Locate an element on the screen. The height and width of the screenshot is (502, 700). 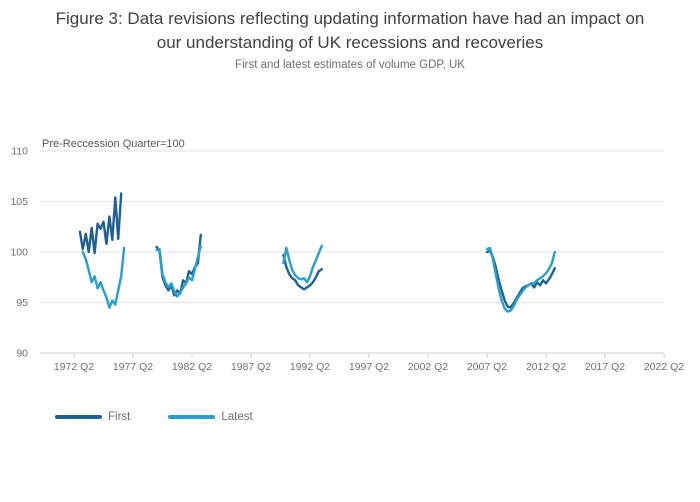
x-tick-label: 1977 Q2 is located at coordinates (133, 367).